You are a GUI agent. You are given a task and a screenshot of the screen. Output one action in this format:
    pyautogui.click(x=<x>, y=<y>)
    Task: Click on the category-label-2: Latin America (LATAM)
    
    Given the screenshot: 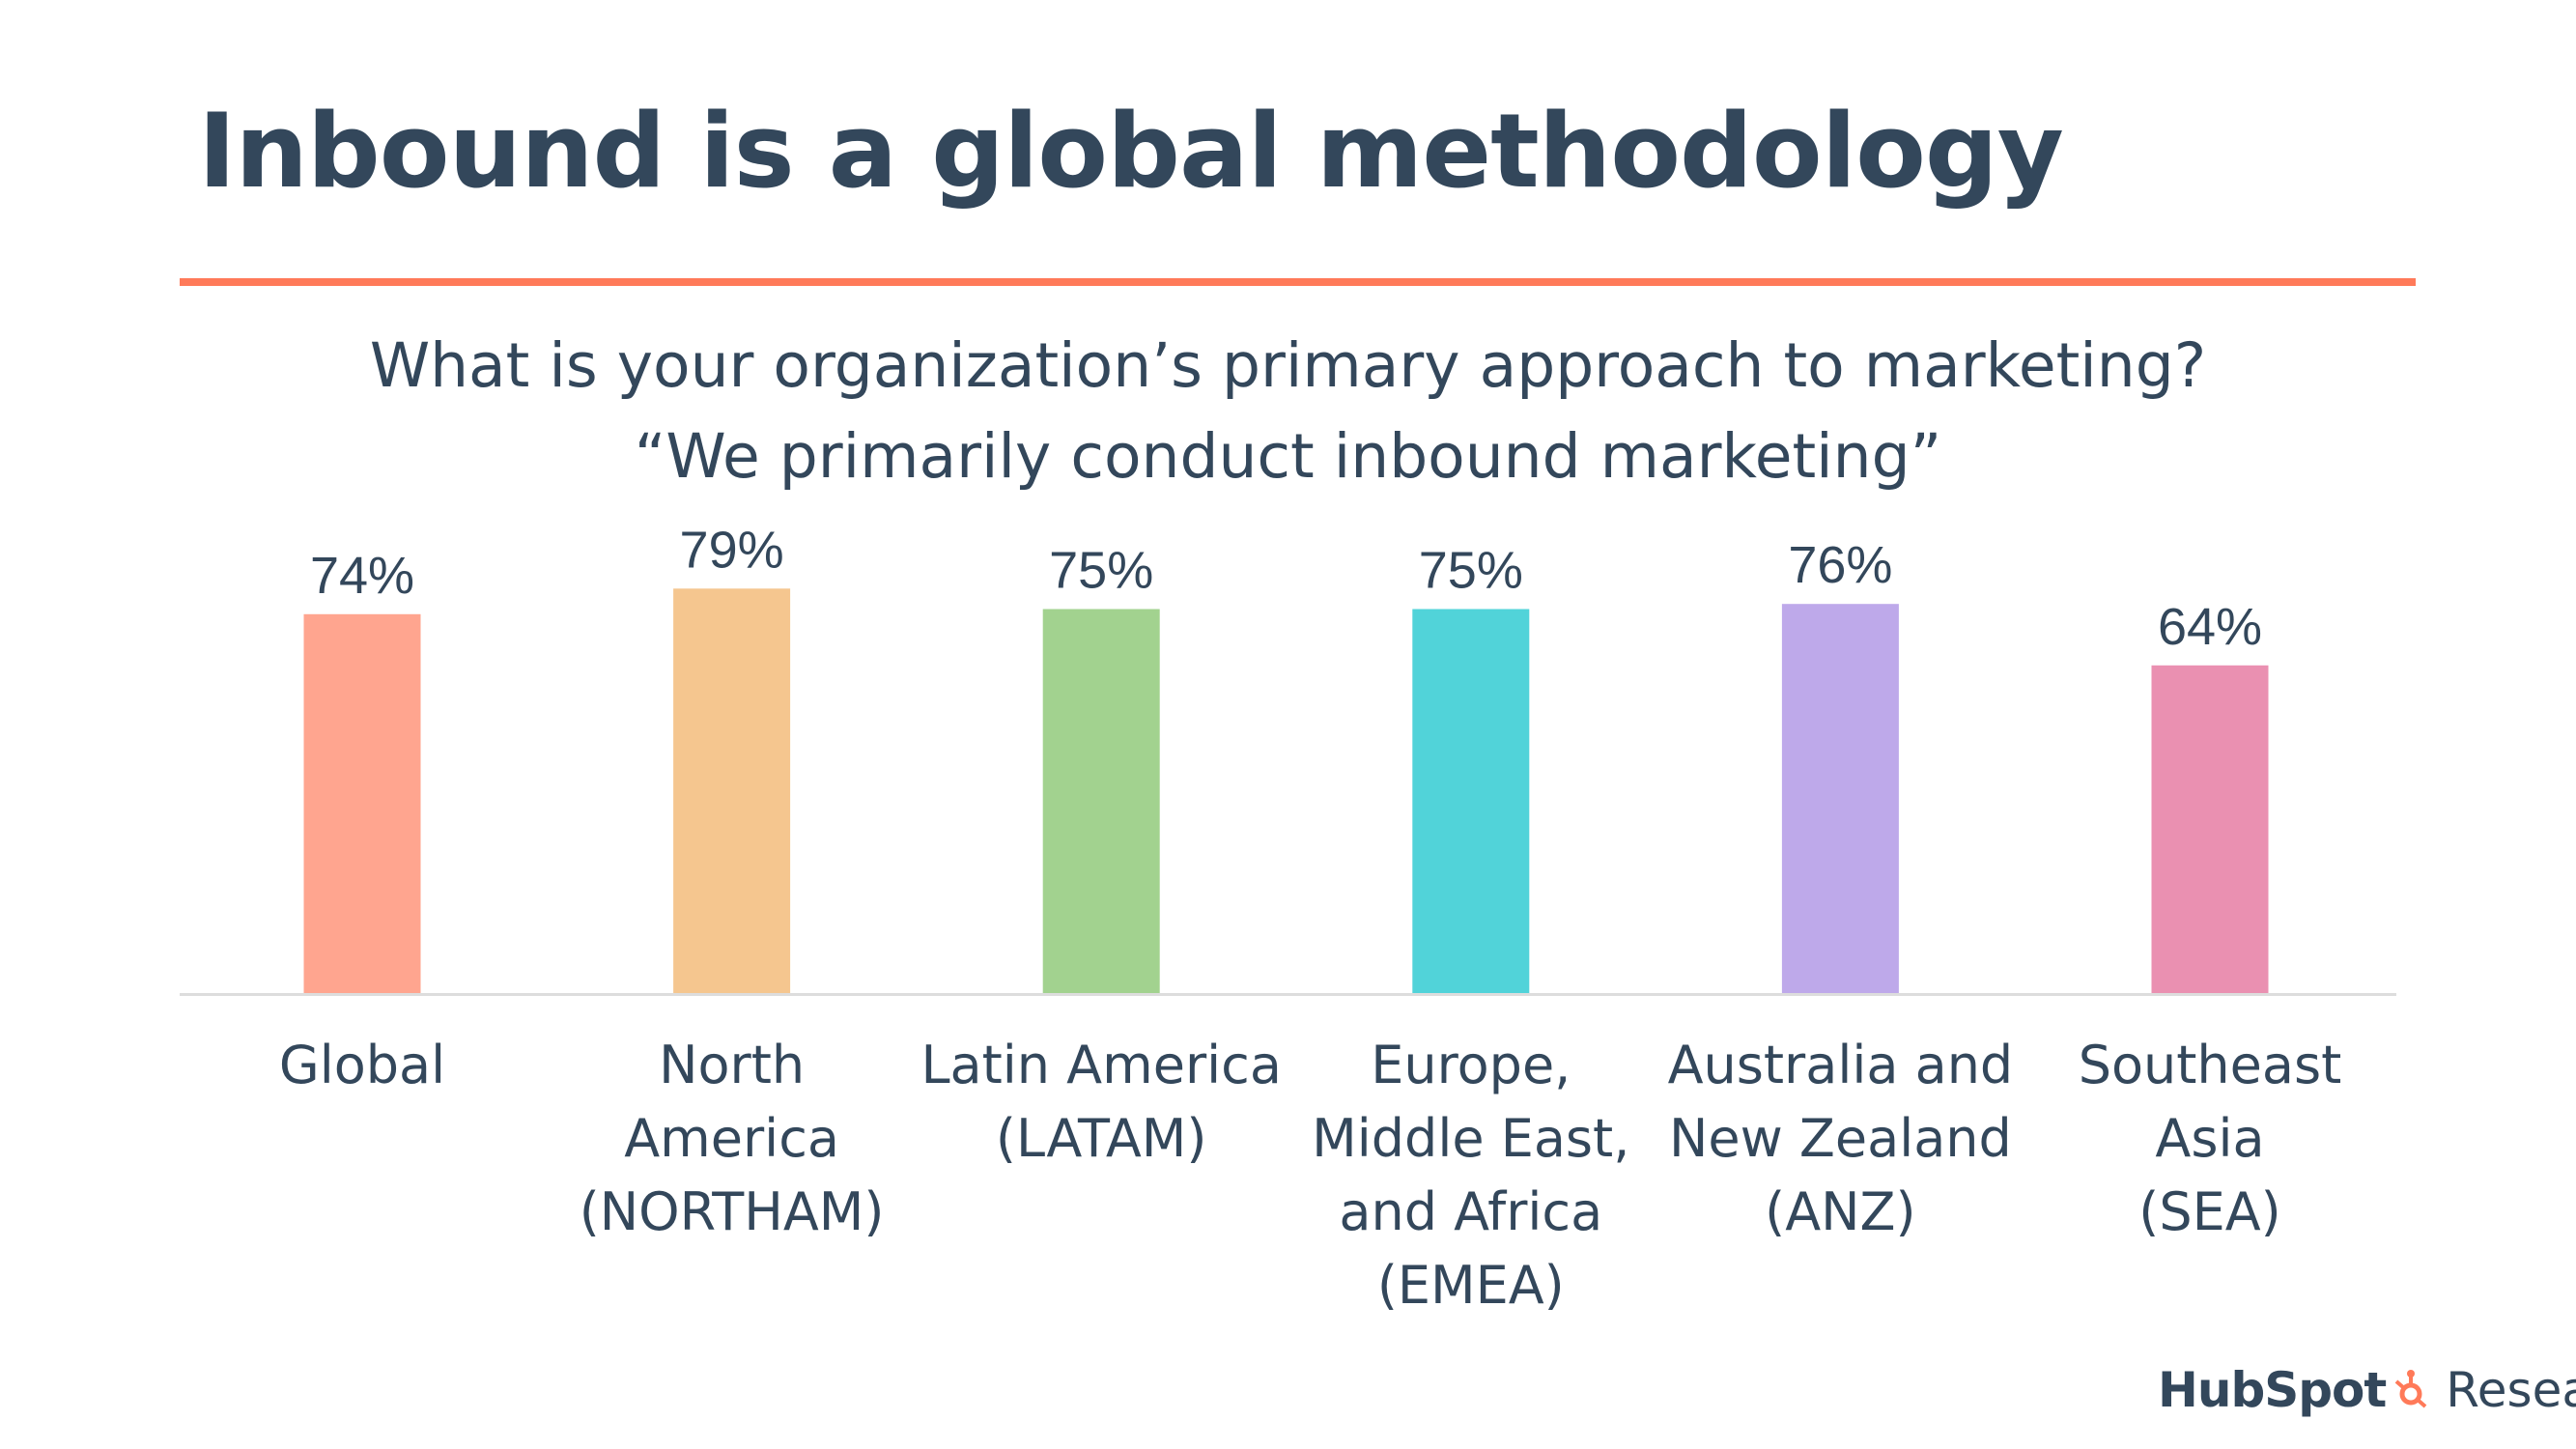 What is the action you would take?
    pyautogui.click(x=1101, y=1102)
    